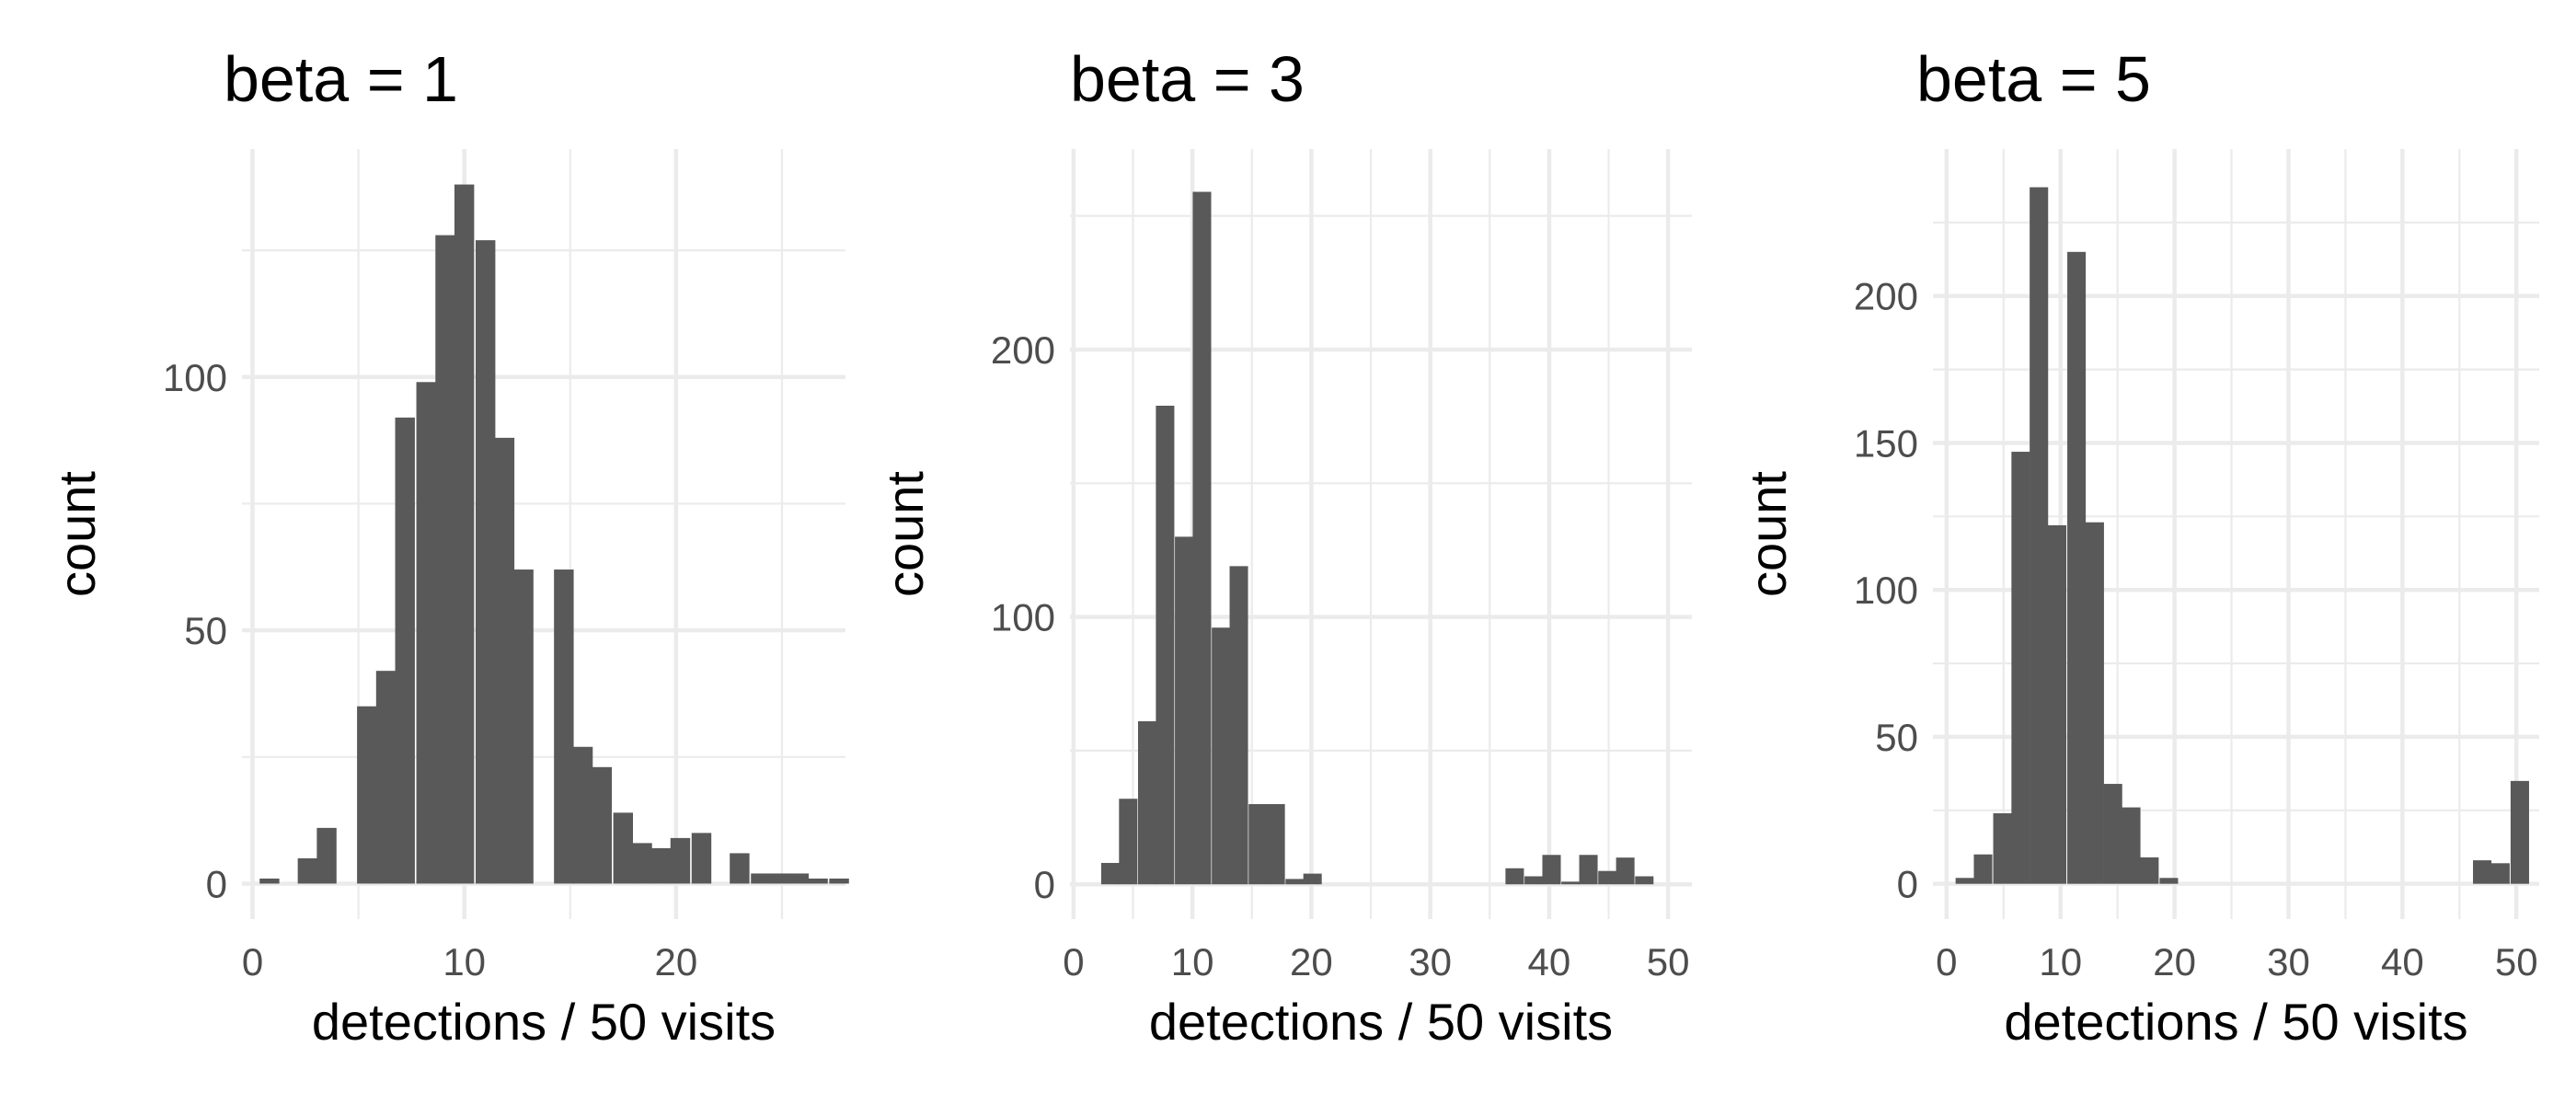 This screenshot has height=1104, width=2576. Describe the element at coordinates (1886, 443) in the screenshot. I see `y-tick-label: 150` at that location.